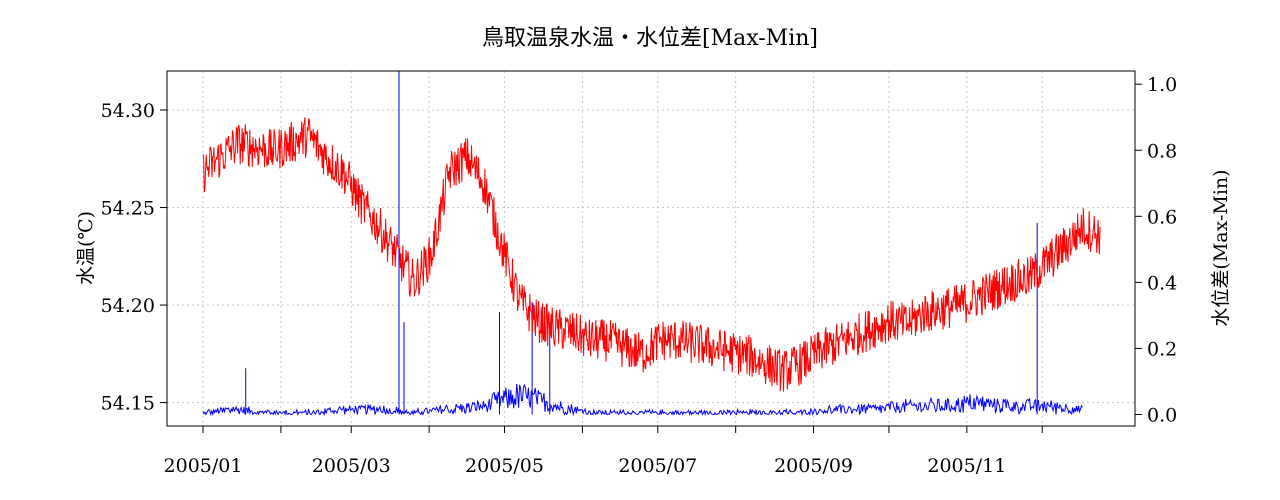 Image resolution: width=1280 pixels, height=500 pixels. What do you see at coordinates (128, 404) in the screenshot?
I see `y-tick-label-left: 54.15` at bounding box center [128, 404].